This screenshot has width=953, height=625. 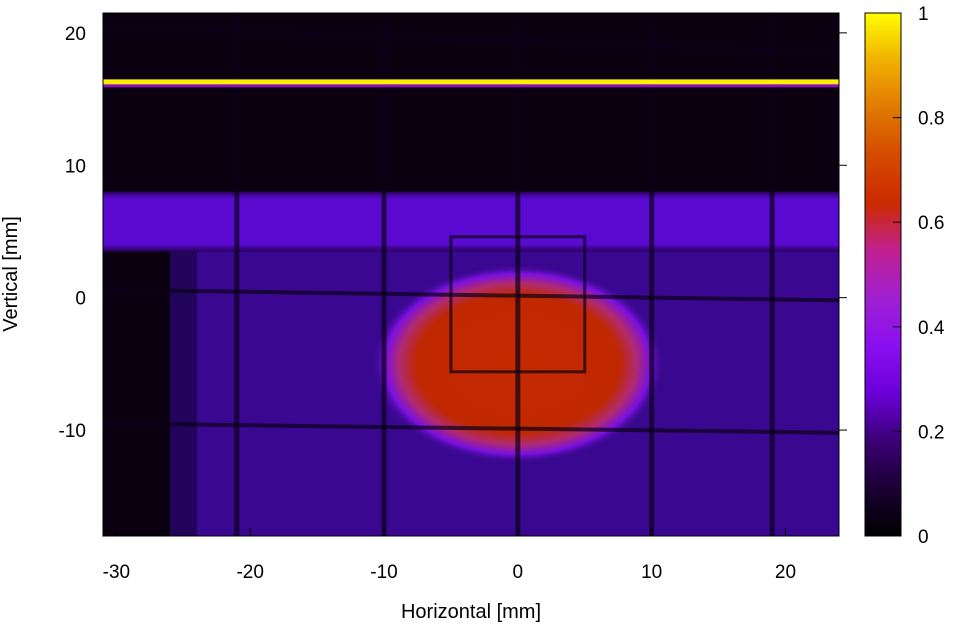 I want to click on colorbar-tick-label: 0.6, so click(x=931, y=223).